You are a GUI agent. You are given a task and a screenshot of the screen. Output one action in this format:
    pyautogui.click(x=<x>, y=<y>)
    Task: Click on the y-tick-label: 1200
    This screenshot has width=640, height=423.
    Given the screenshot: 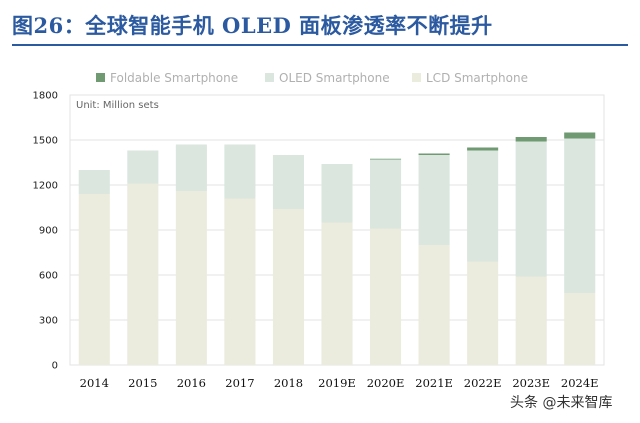 What is the action you would take?
    pyautogui.click(x=45, y=186)
    